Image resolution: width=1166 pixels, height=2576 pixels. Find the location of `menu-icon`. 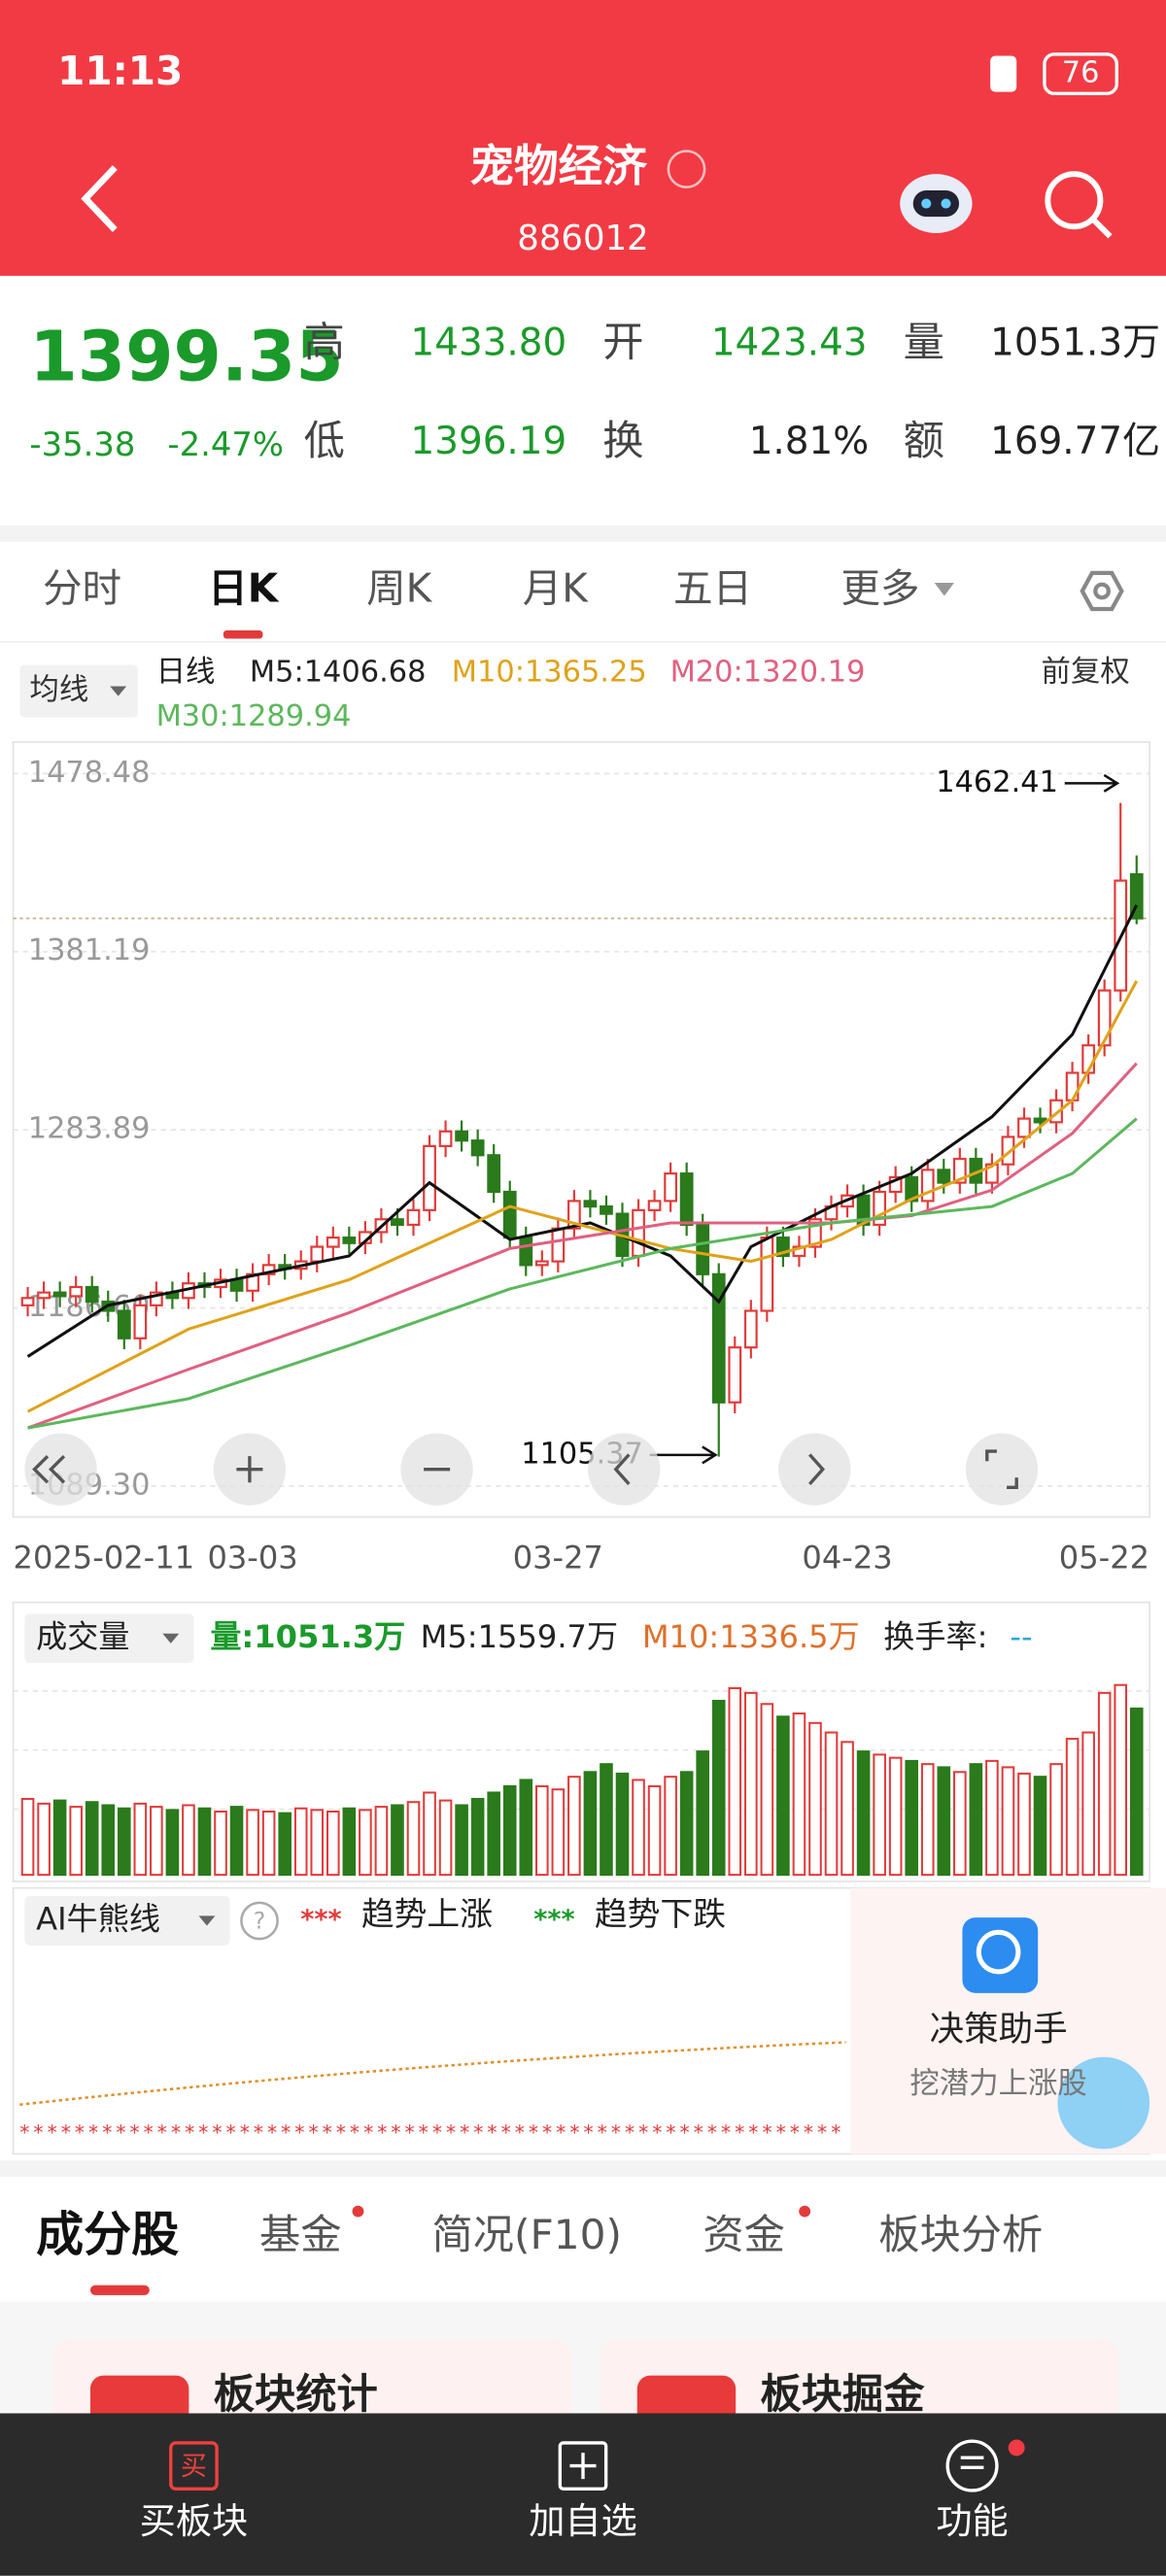

menu-icon is located at coordinates (972, 2465).